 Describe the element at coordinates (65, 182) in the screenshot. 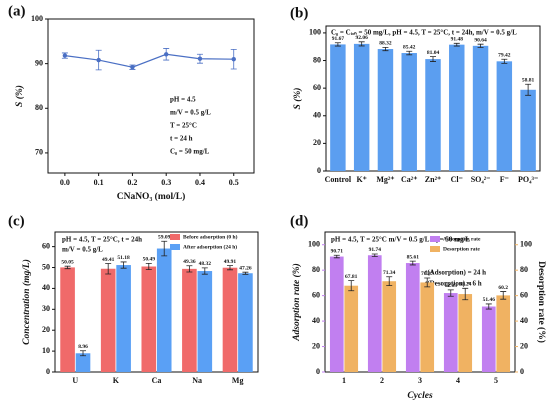

I see `x-tick-label: 0.0` at that location.